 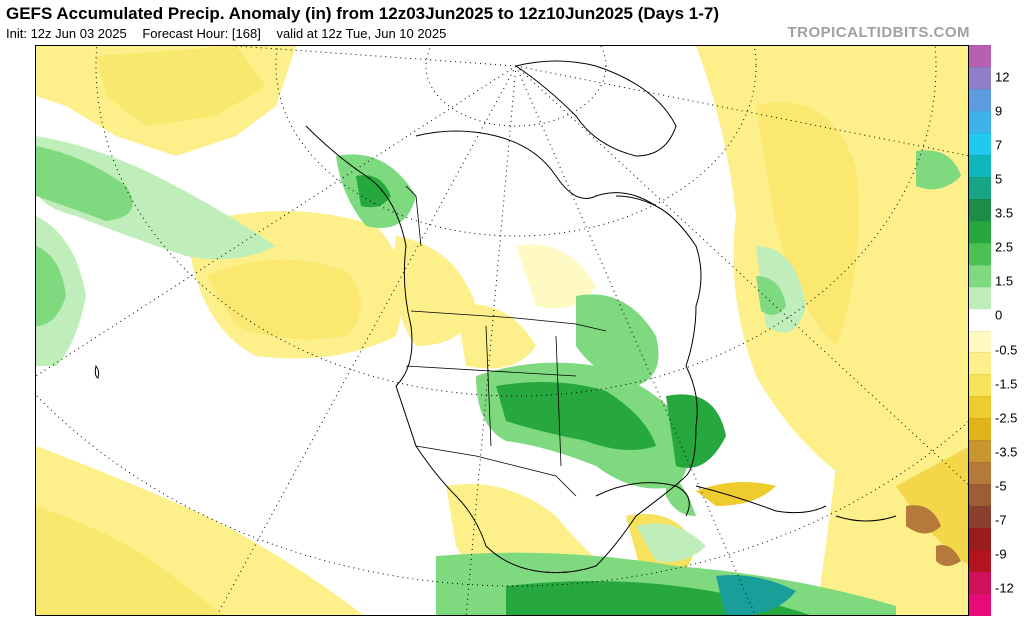 I want to click on colorbar-label: 1.5, so click(x=1004, y=281).